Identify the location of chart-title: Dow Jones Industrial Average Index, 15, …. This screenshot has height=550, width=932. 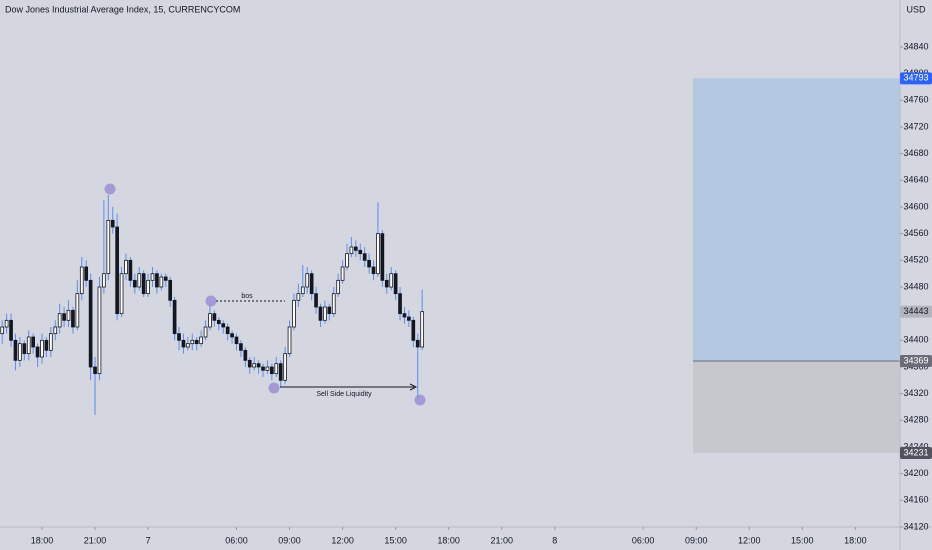
(122, 9).